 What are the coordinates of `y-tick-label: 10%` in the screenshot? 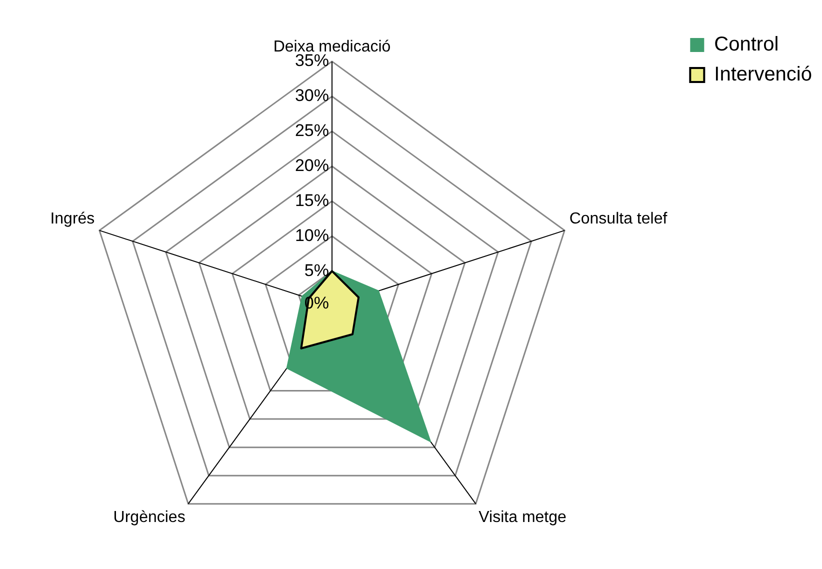 It's located at (311, 235).